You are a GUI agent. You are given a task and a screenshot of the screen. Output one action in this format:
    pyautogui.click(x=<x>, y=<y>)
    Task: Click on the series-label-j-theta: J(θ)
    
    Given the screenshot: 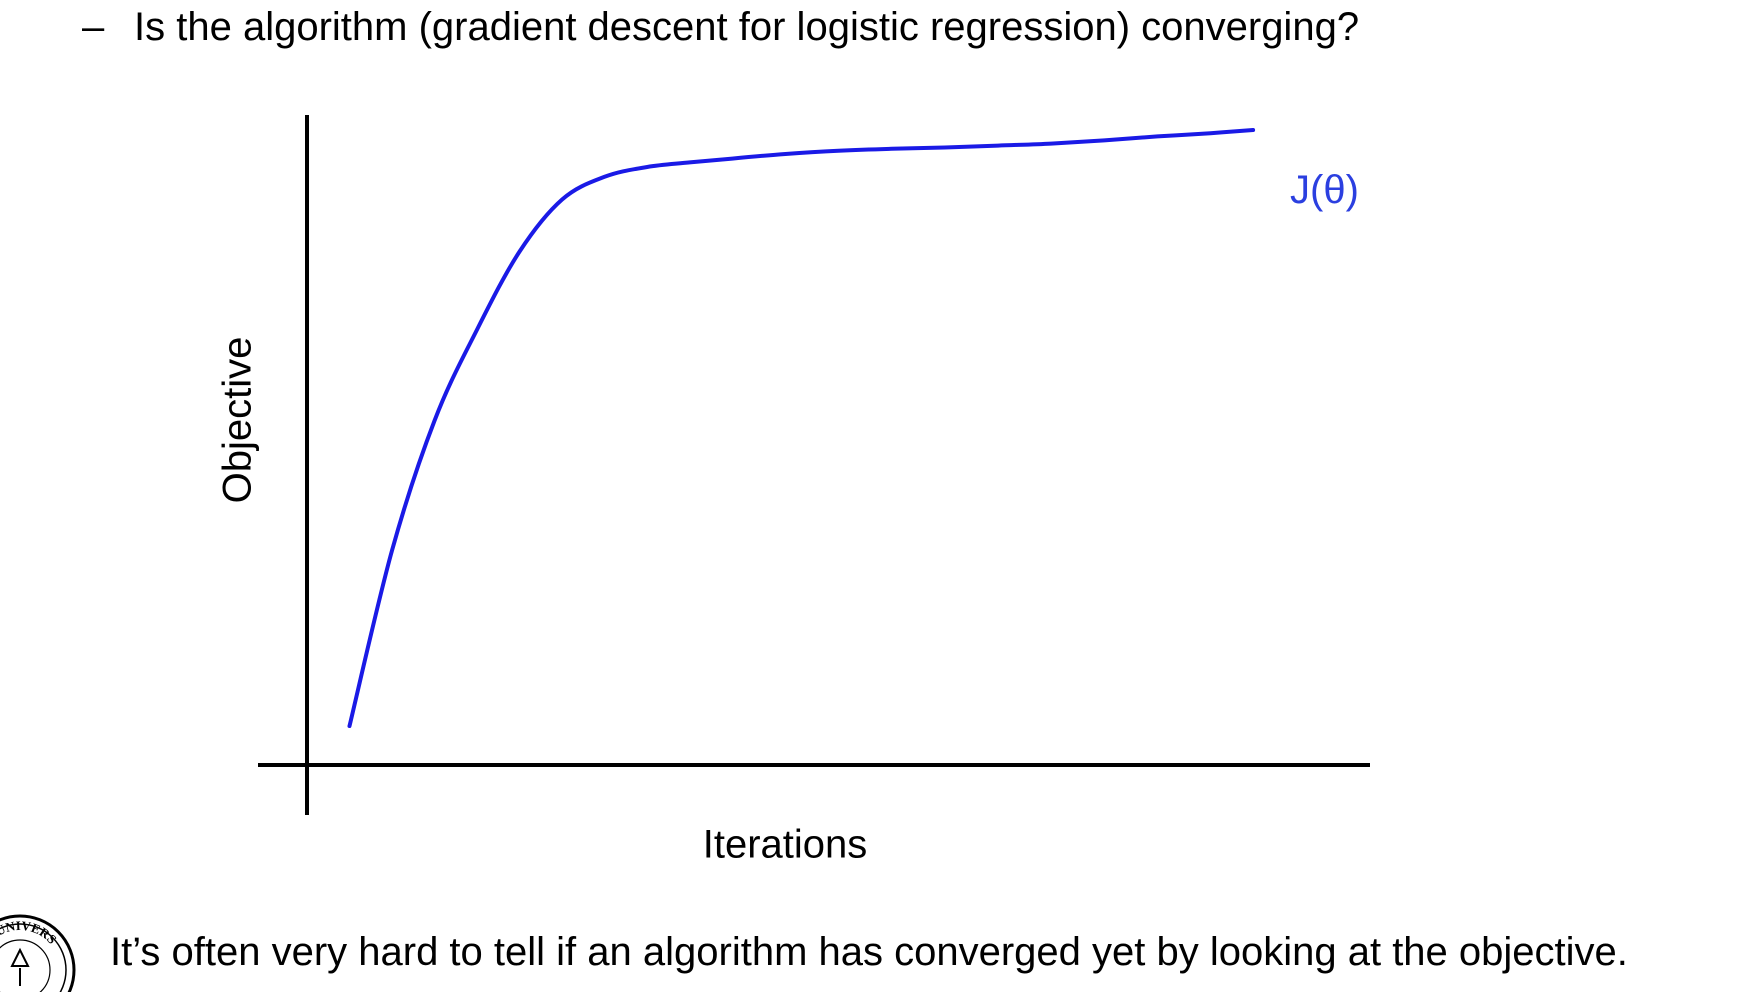 What is the action you would take?
    pyautogui.click(x=1324, y=190)
    